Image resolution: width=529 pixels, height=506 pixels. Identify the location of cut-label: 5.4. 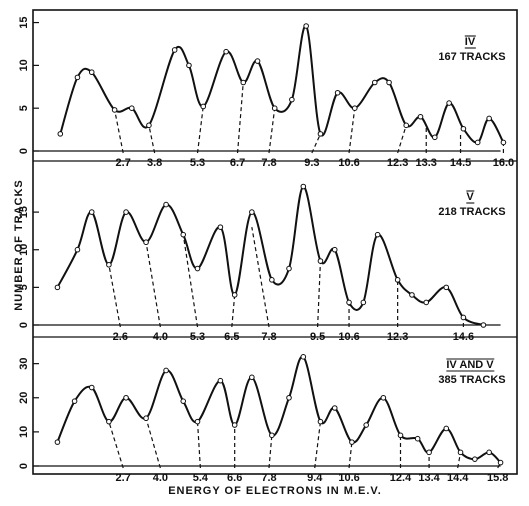
(201, 478).